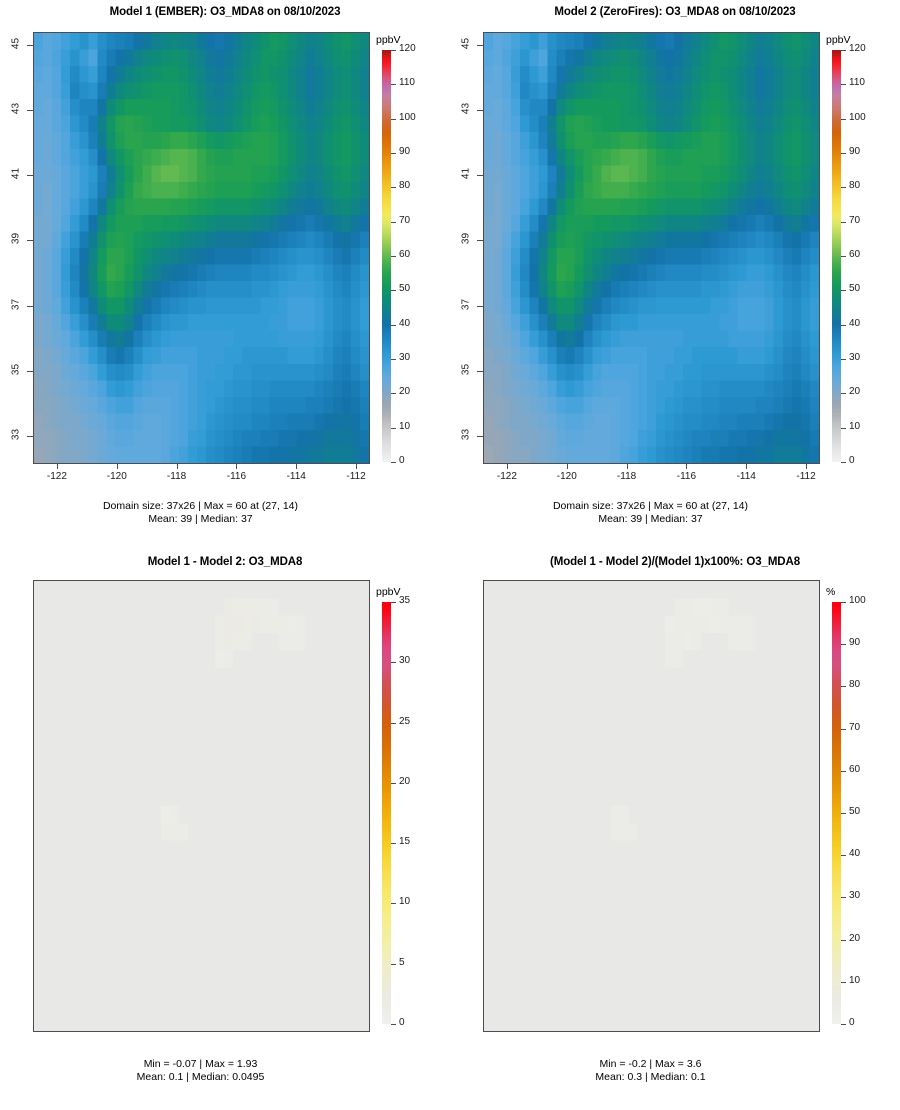  Describe the element at coordinates (855, 980) in the screenshot. I see `colorbar-tick-label: 10` at that location.